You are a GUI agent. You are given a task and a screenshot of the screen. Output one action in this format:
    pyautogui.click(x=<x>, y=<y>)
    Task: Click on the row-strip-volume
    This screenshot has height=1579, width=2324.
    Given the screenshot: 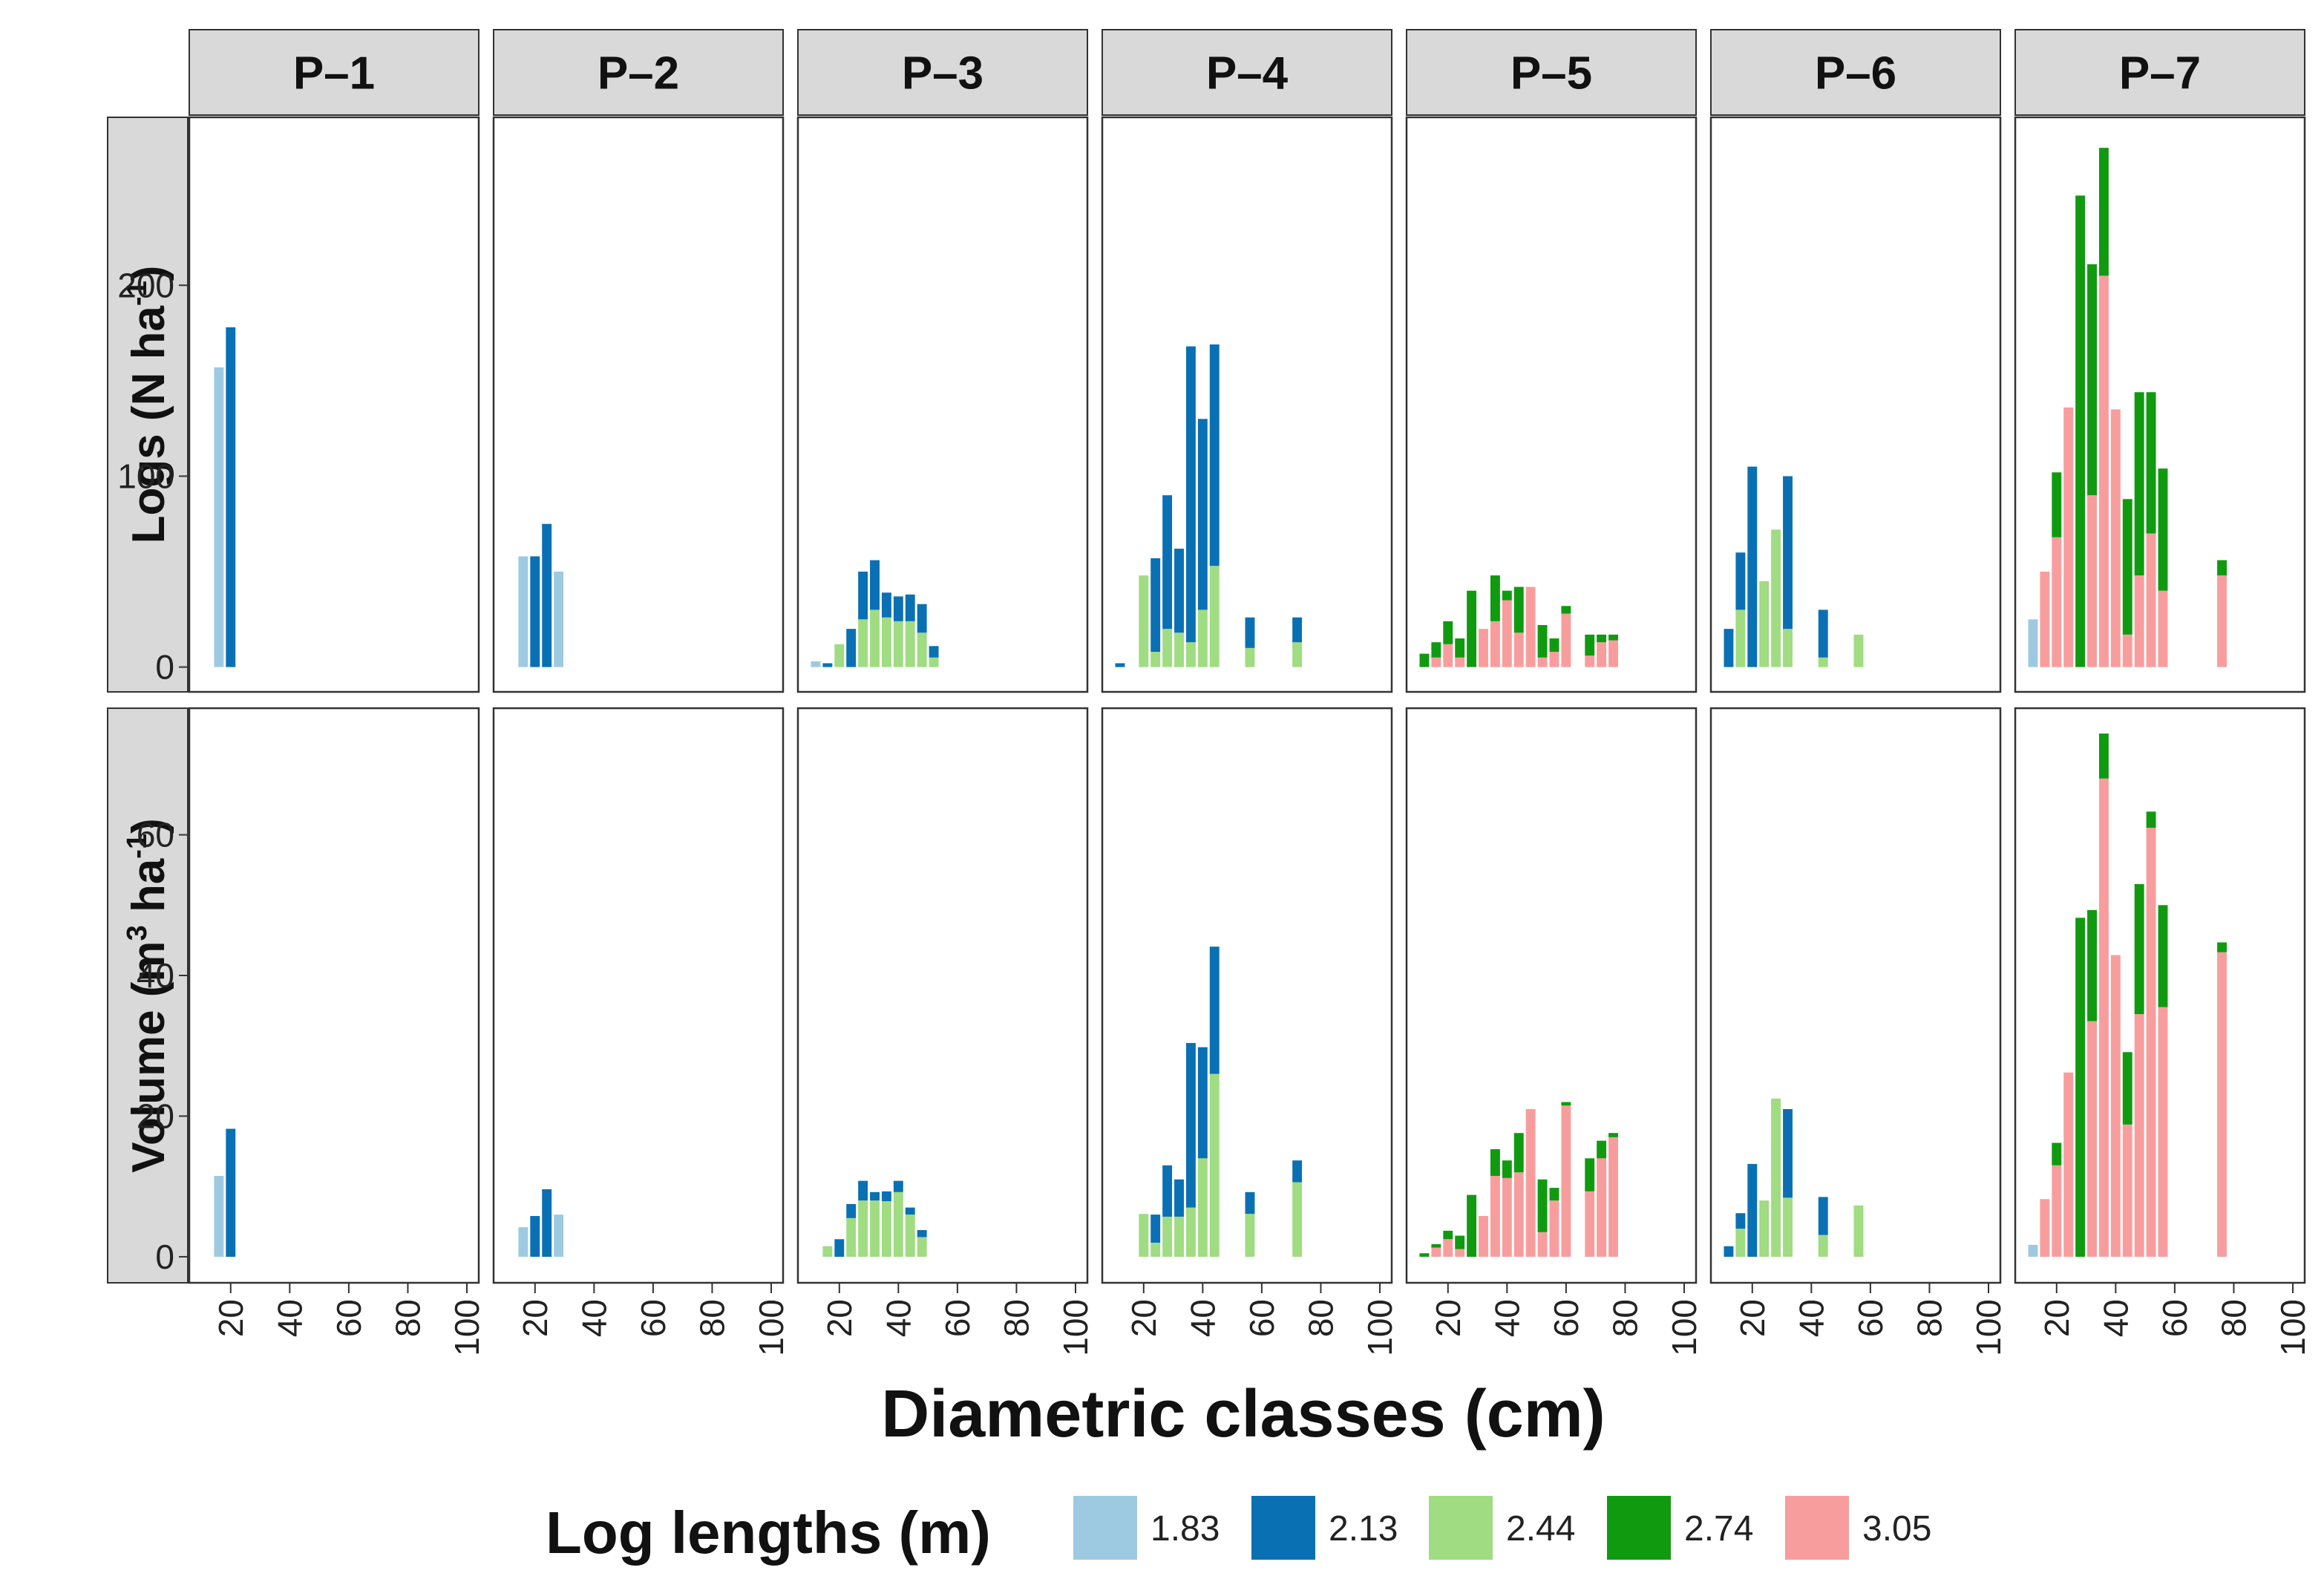 What is the action you would take?
    pyautogui.click(x=148, y=995)
    